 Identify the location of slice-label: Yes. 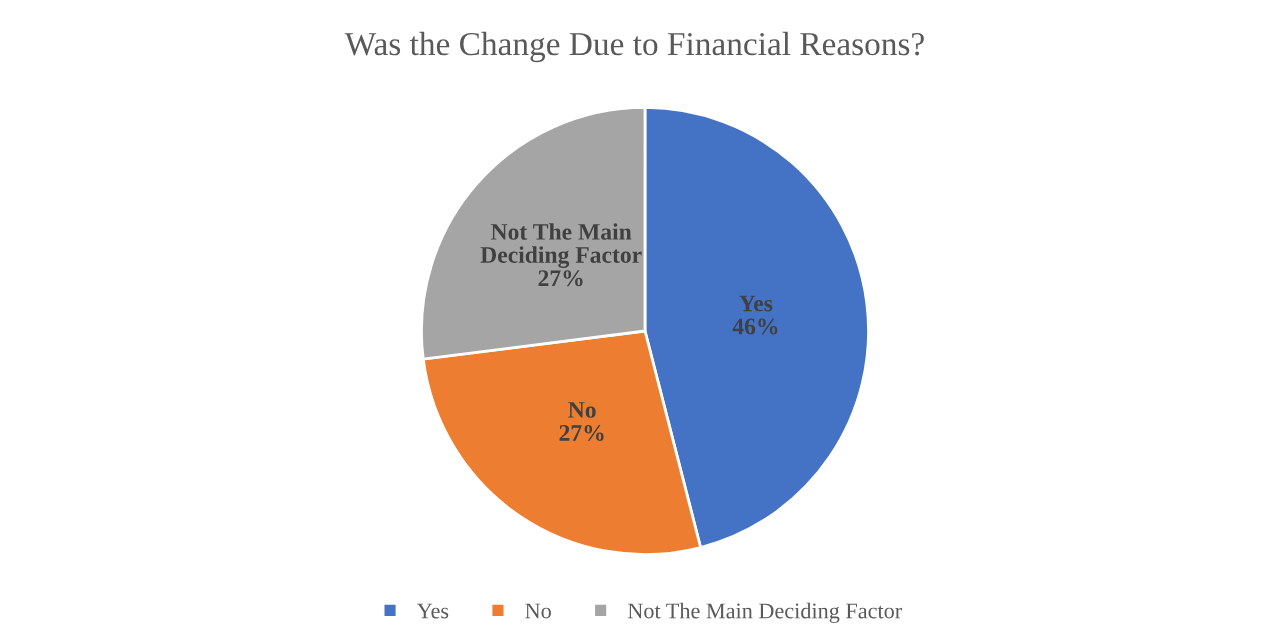
(756, 303).